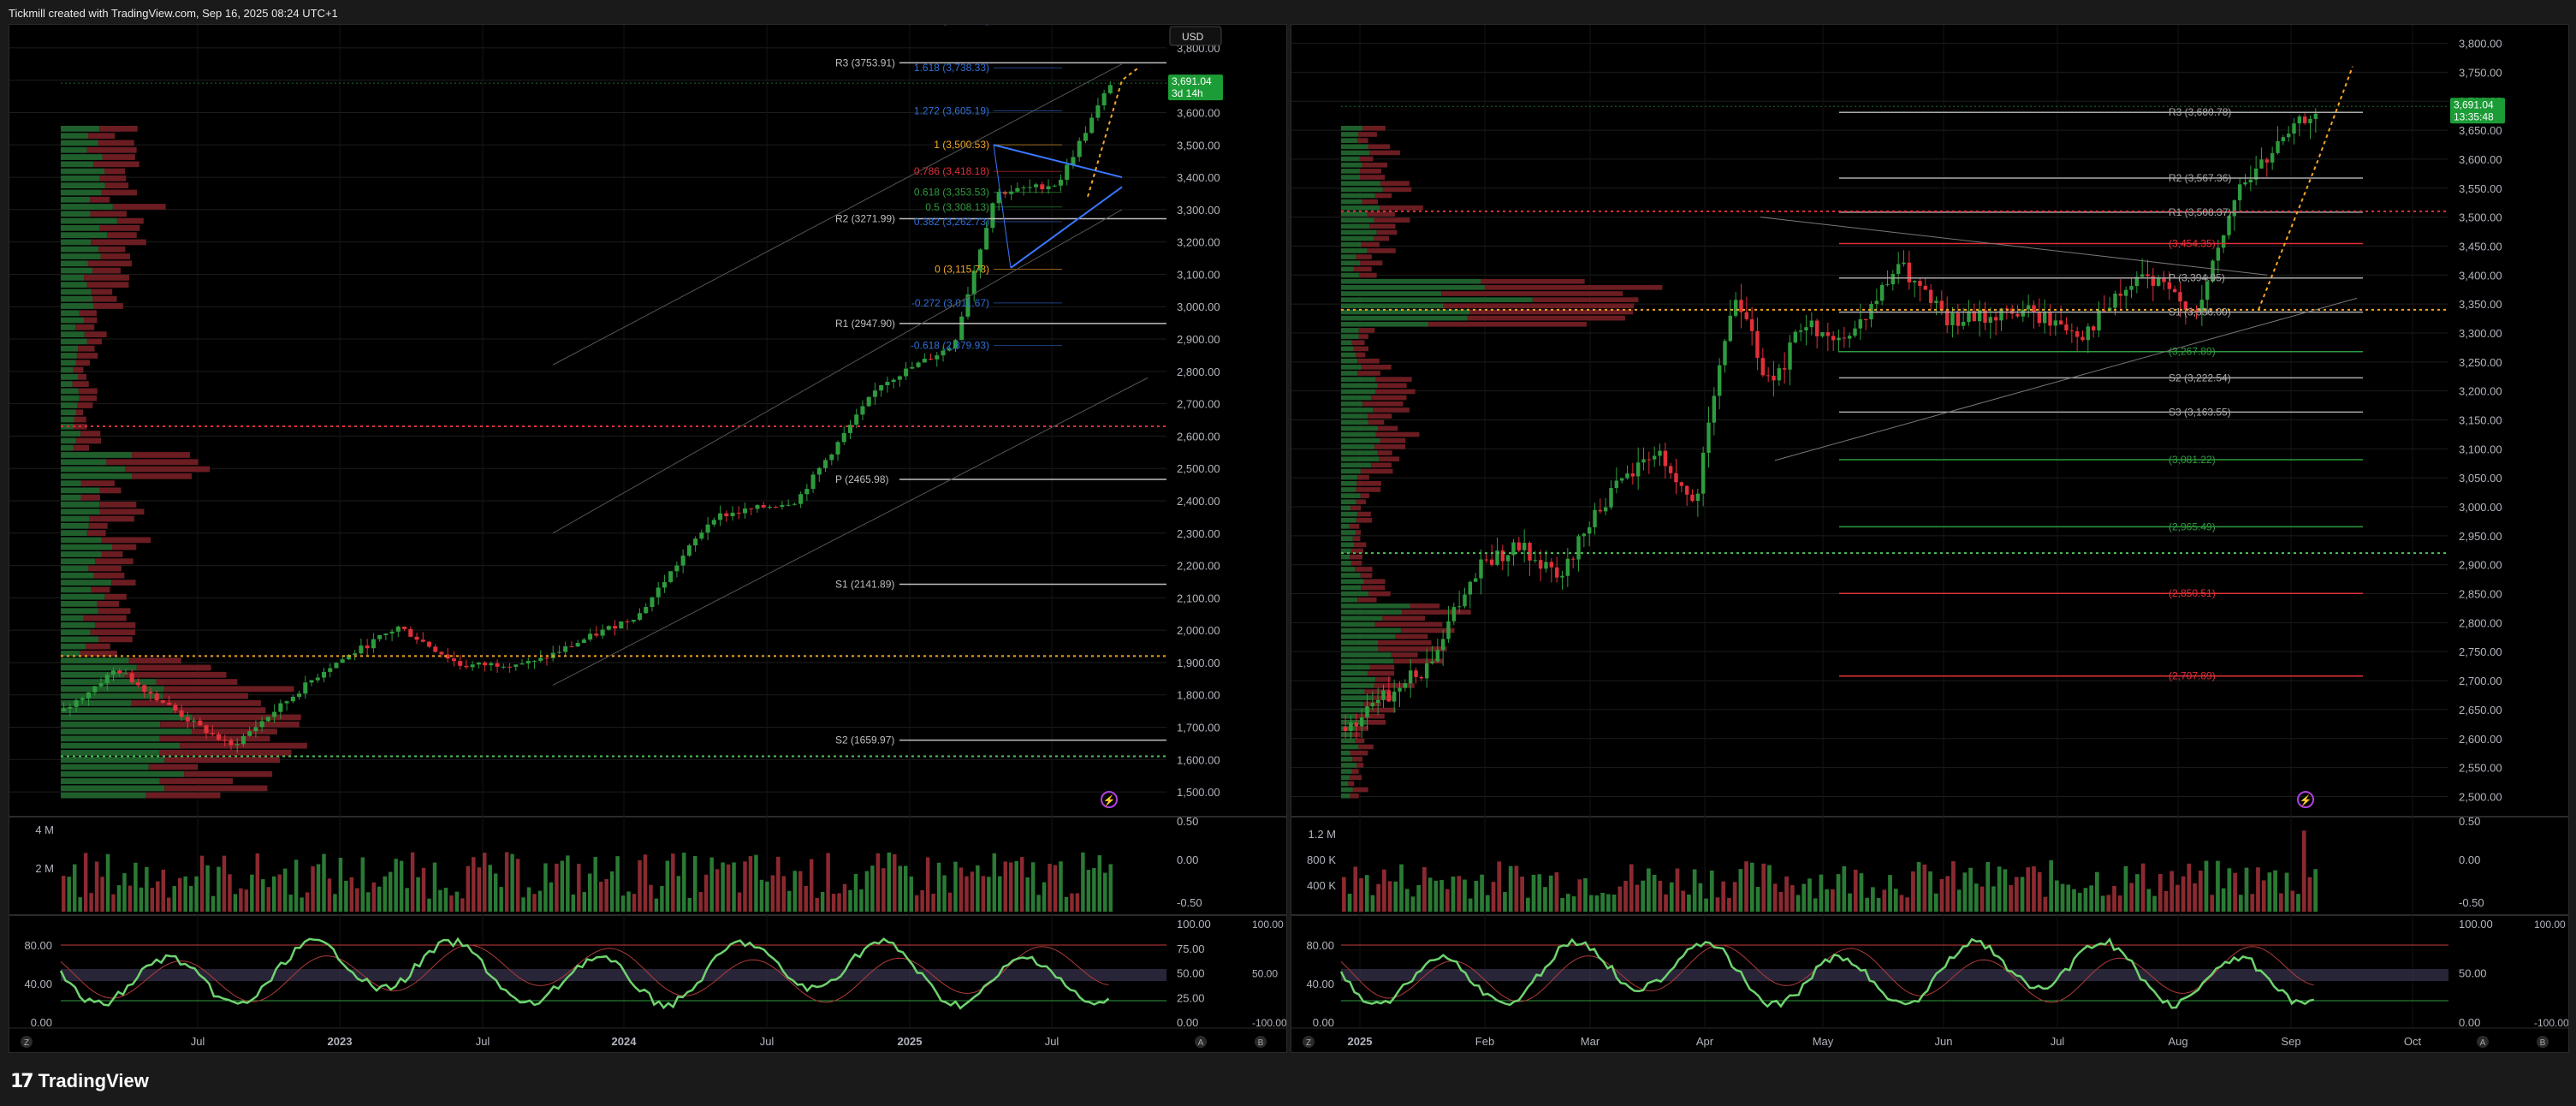  What do you see at coordinates (2306, 800) in the screenshot?
I see `lightning-glyph: ⚡` at bounding box center [2306, 800].